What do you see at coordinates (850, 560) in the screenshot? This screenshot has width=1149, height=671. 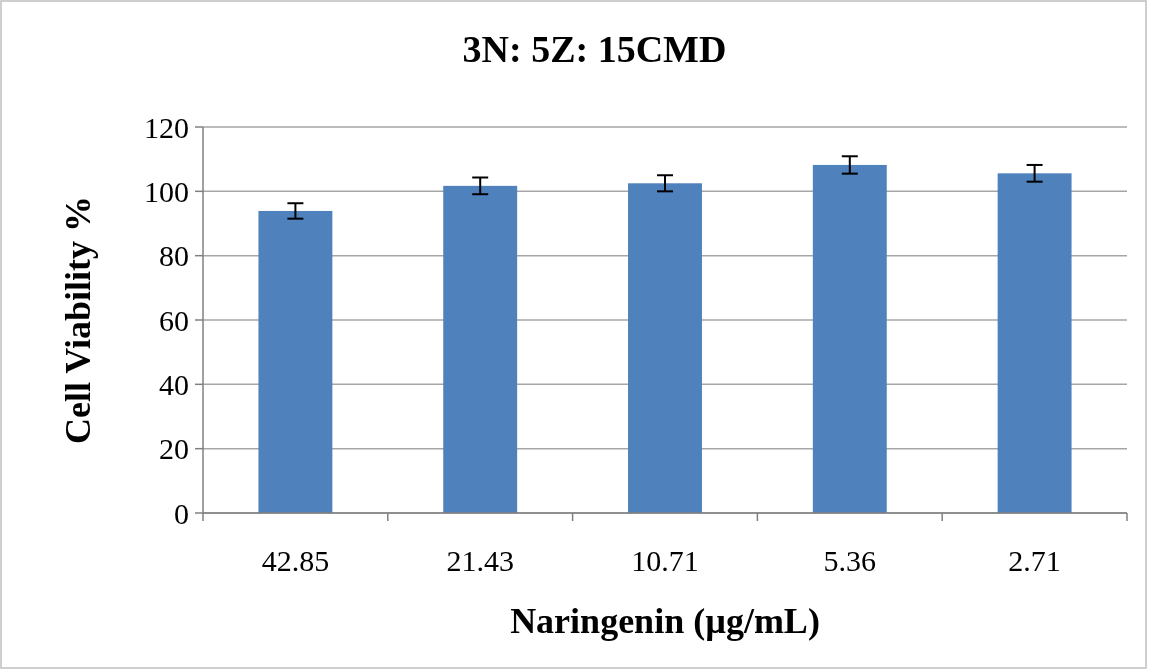 I see `x-tick-label: 5.36` at bounding box center [850, 560].